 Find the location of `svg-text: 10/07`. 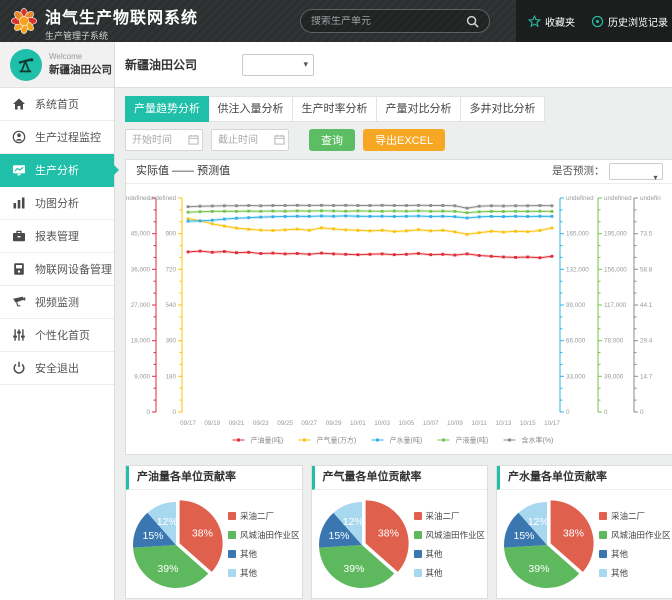

svg-text: 10/07 is located at coordinates (431, 423).